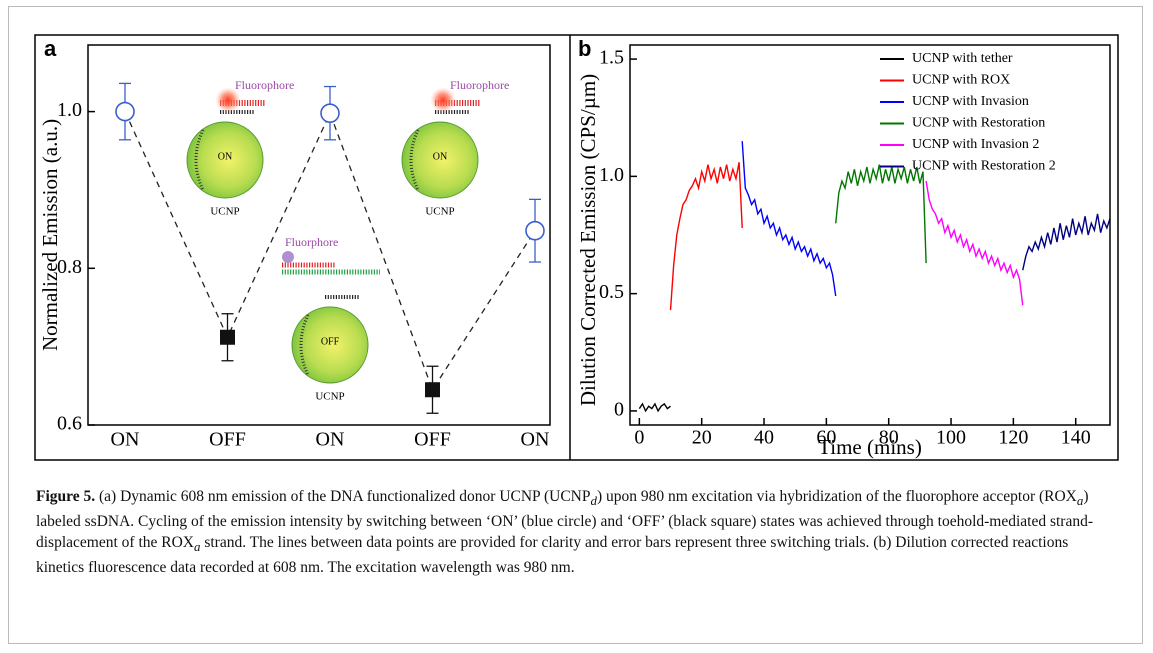 The width and height of the screenshot is (1153, 653). What do you see at coordinates (975, 144) in the screenshot?
I see `legend-label: UCNP with Invasion 2` at bounding box center [975, 144].